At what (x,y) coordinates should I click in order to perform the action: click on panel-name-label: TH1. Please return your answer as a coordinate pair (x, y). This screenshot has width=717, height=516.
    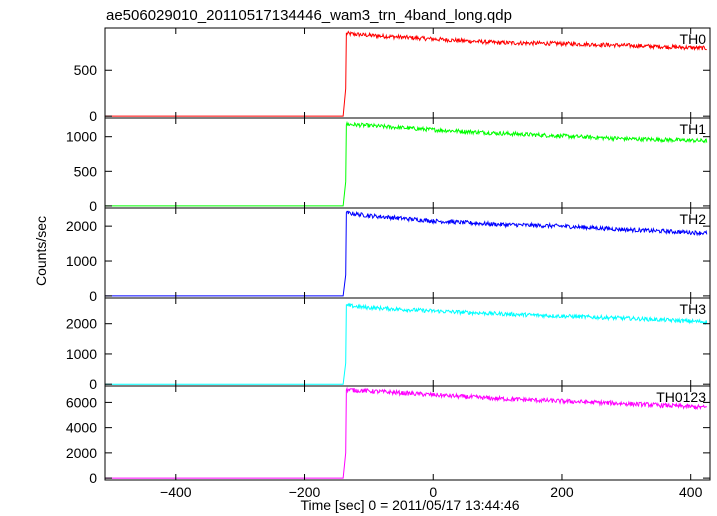
    Looking at the image, I should click on (693, 129).